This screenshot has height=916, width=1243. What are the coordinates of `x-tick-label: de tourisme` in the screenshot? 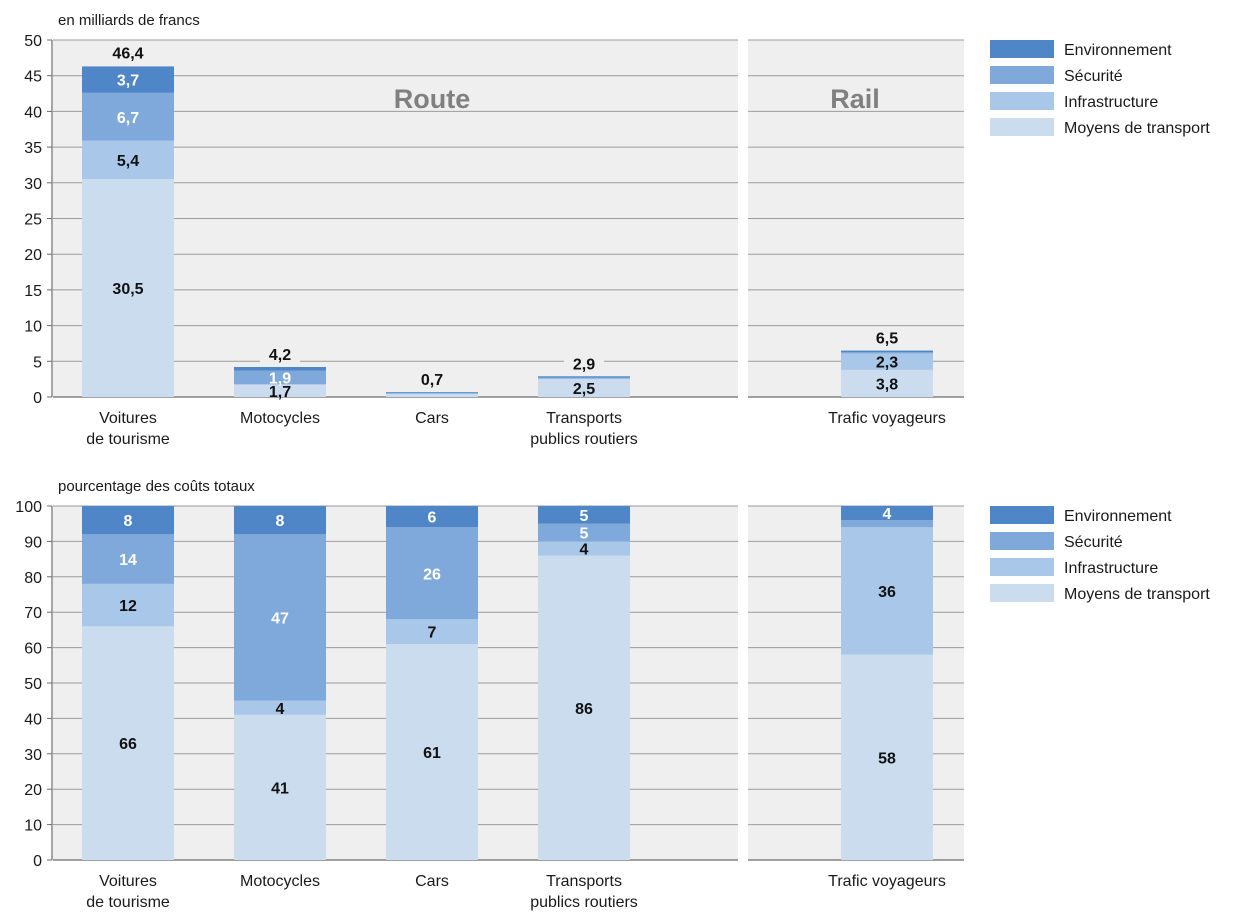 It's located at (128, 902).